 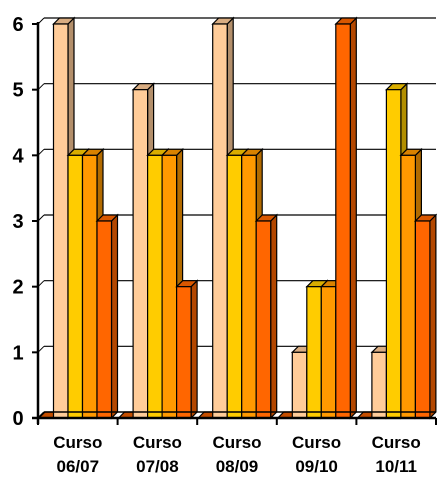 What do you see at coordinates (157, 454) in the screenshot?
I see `x-tick-label: Curso 07/08` at bounding box center [157, 454].